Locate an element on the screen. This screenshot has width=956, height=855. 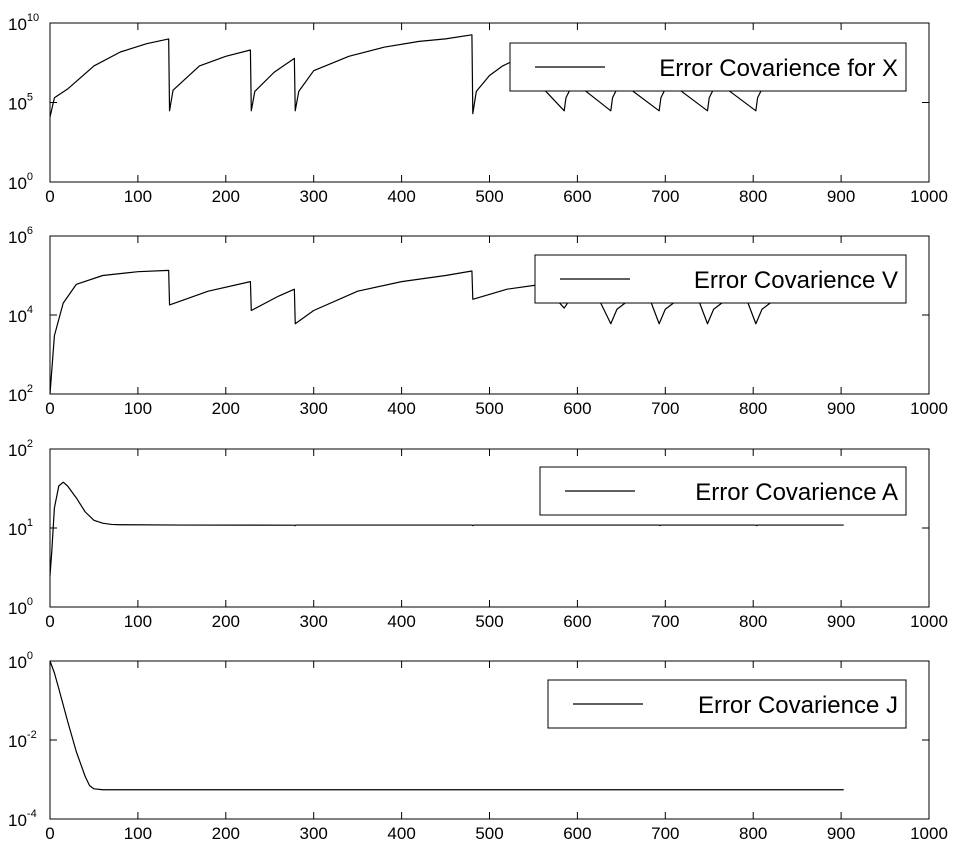
legend-label: Error Covarience A is located at coordinates (796, 492).